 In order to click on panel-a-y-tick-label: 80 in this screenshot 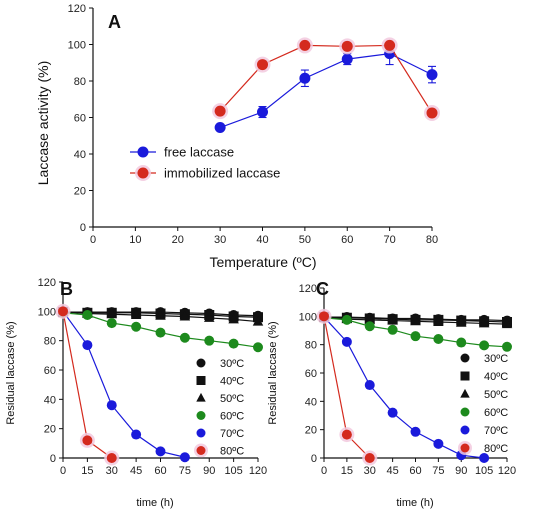, I will do `click(80, 82)`.